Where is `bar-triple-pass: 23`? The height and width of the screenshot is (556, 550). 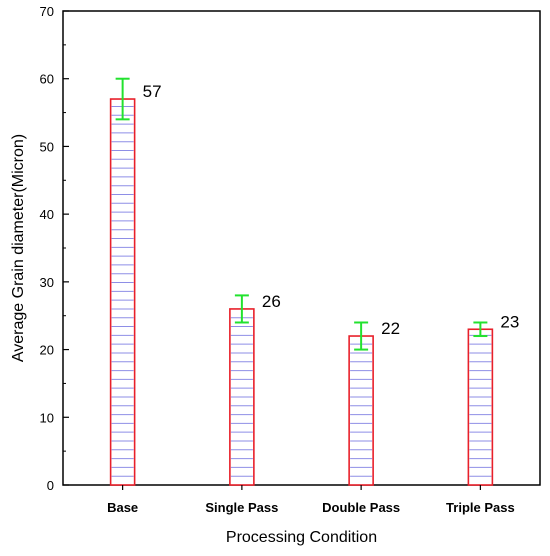 bar-triple-pass: 23 is located at coordinates (493, 399).